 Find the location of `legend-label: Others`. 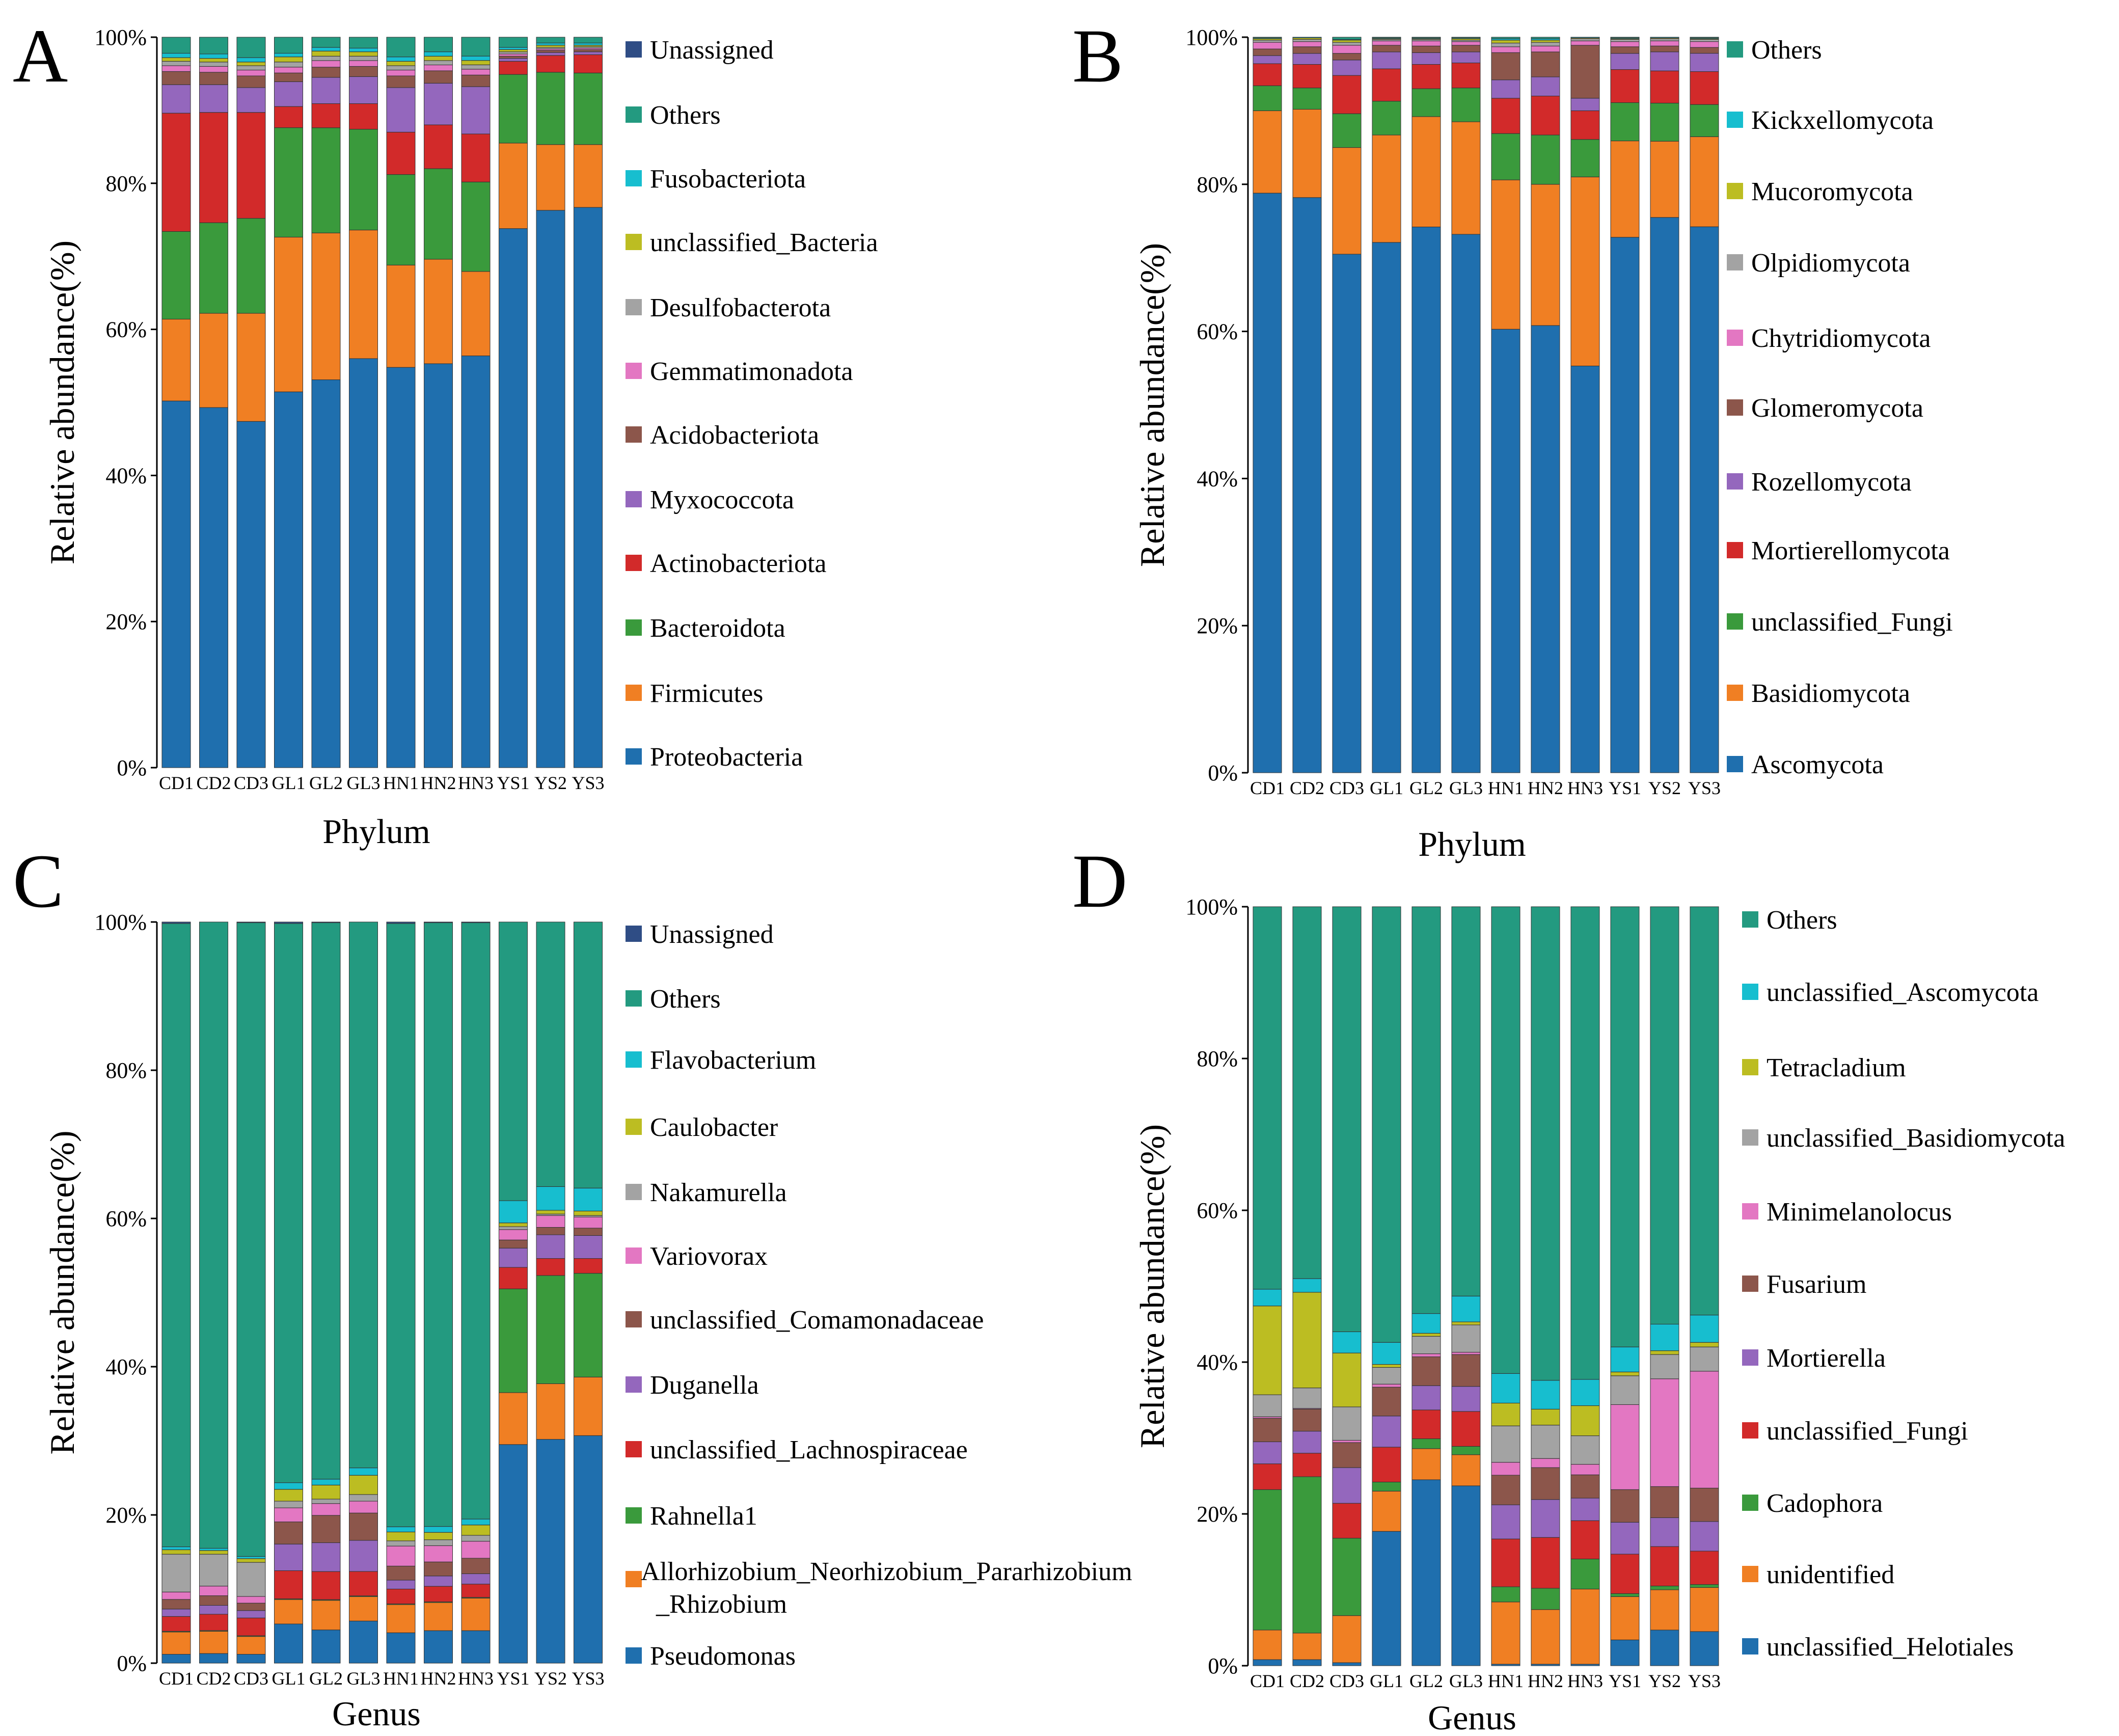

legend-label: Others is located at coordinates (686, 115).